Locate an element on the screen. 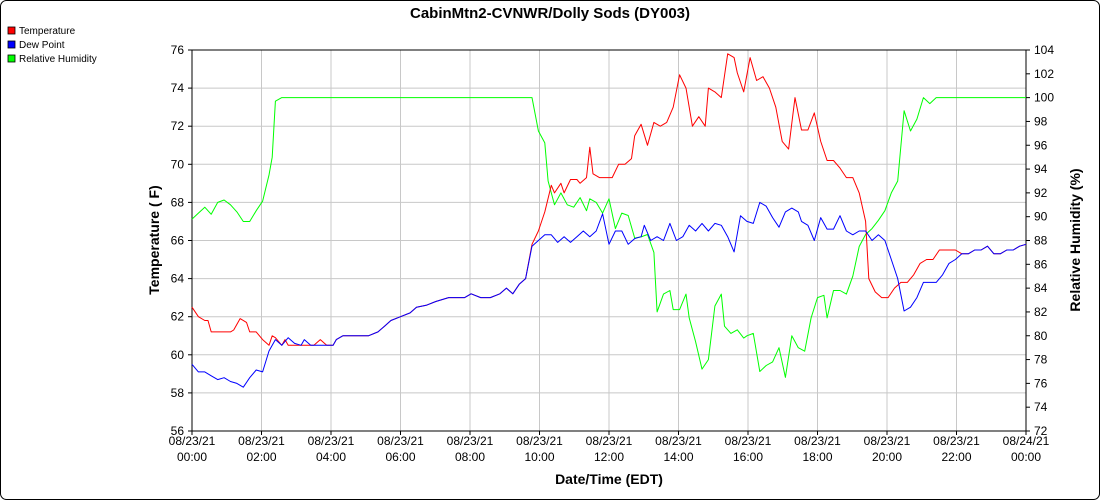  y-tick-label: 66 is located at coordinates (178, 241).